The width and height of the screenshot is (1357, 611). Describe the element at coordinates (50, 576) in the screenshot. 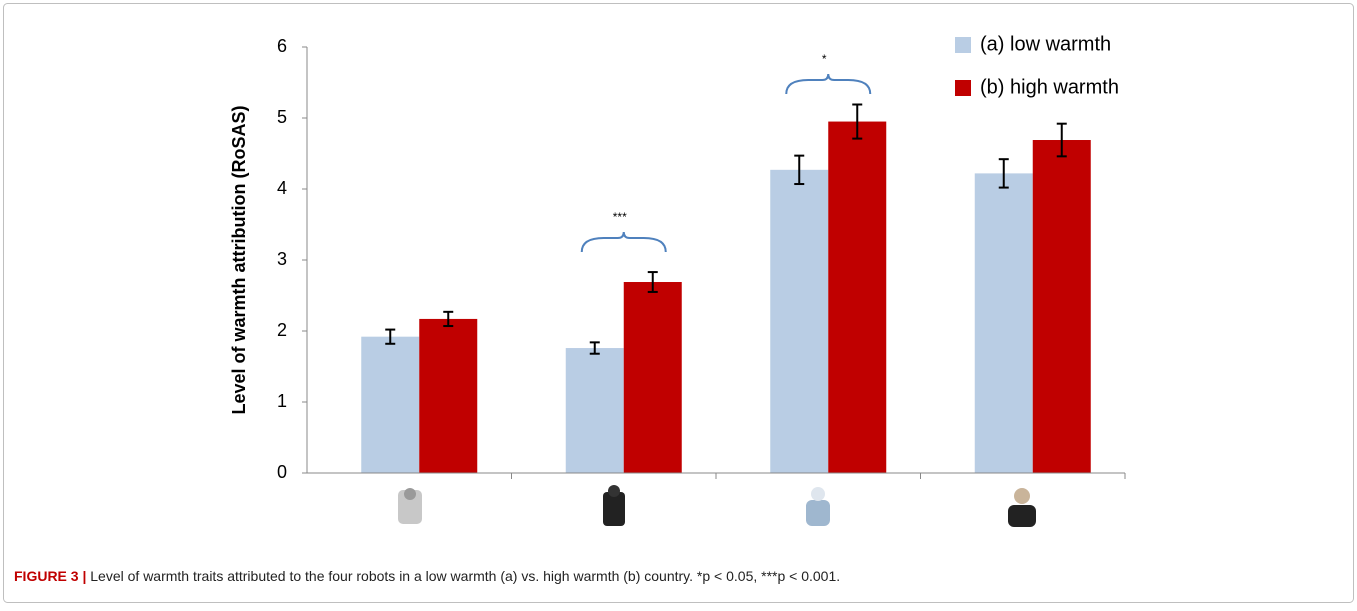

I see `caption-label: FIGURE 3 |` at that location.